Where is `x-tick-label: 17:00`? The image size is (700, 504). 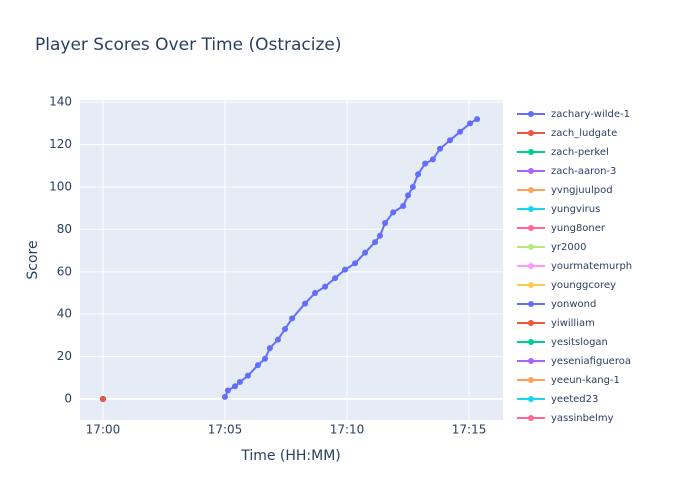 x-tick-label: 17:00 is located at coordinates (103, 430).